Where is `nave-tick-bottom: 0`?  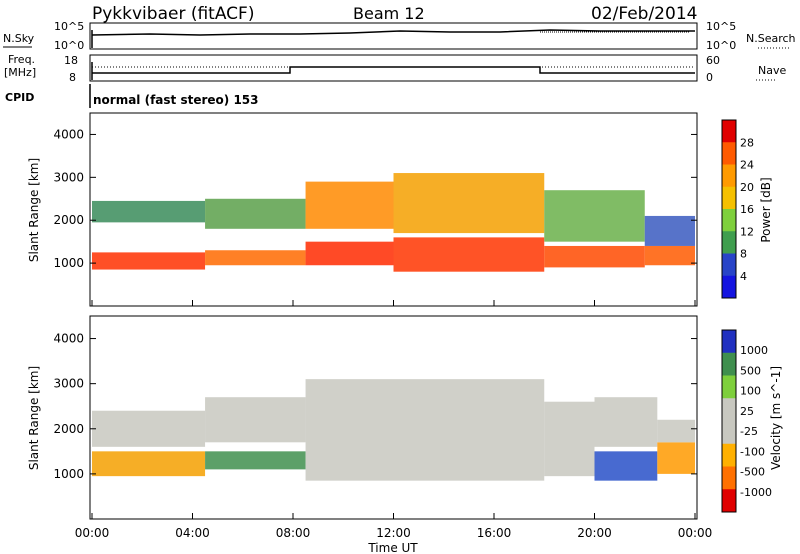
nave-tick-bottom: 0 is located at coordinates (709, 77).